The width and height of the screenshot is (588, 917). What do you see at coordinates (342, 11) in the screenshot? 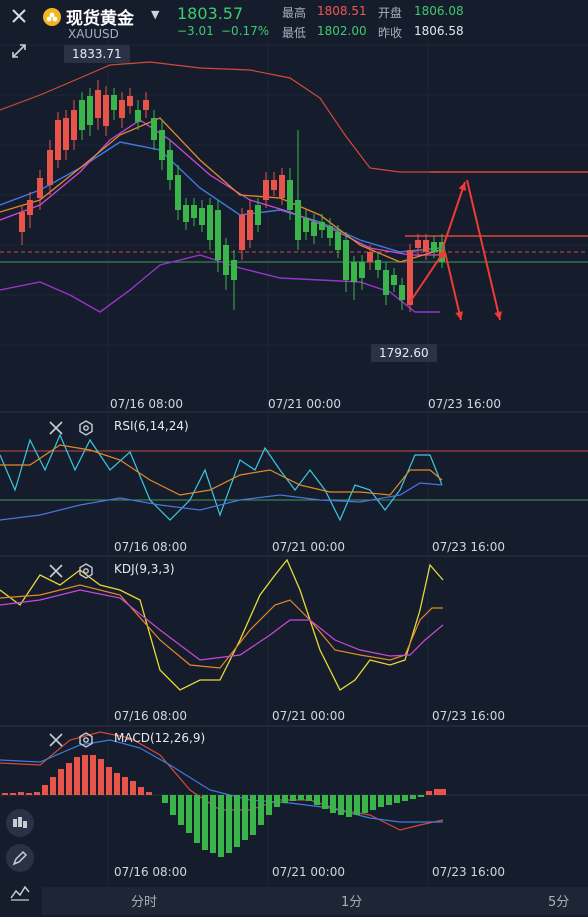
I see `high-value: 1808.51` at bounding box center [342, 11].